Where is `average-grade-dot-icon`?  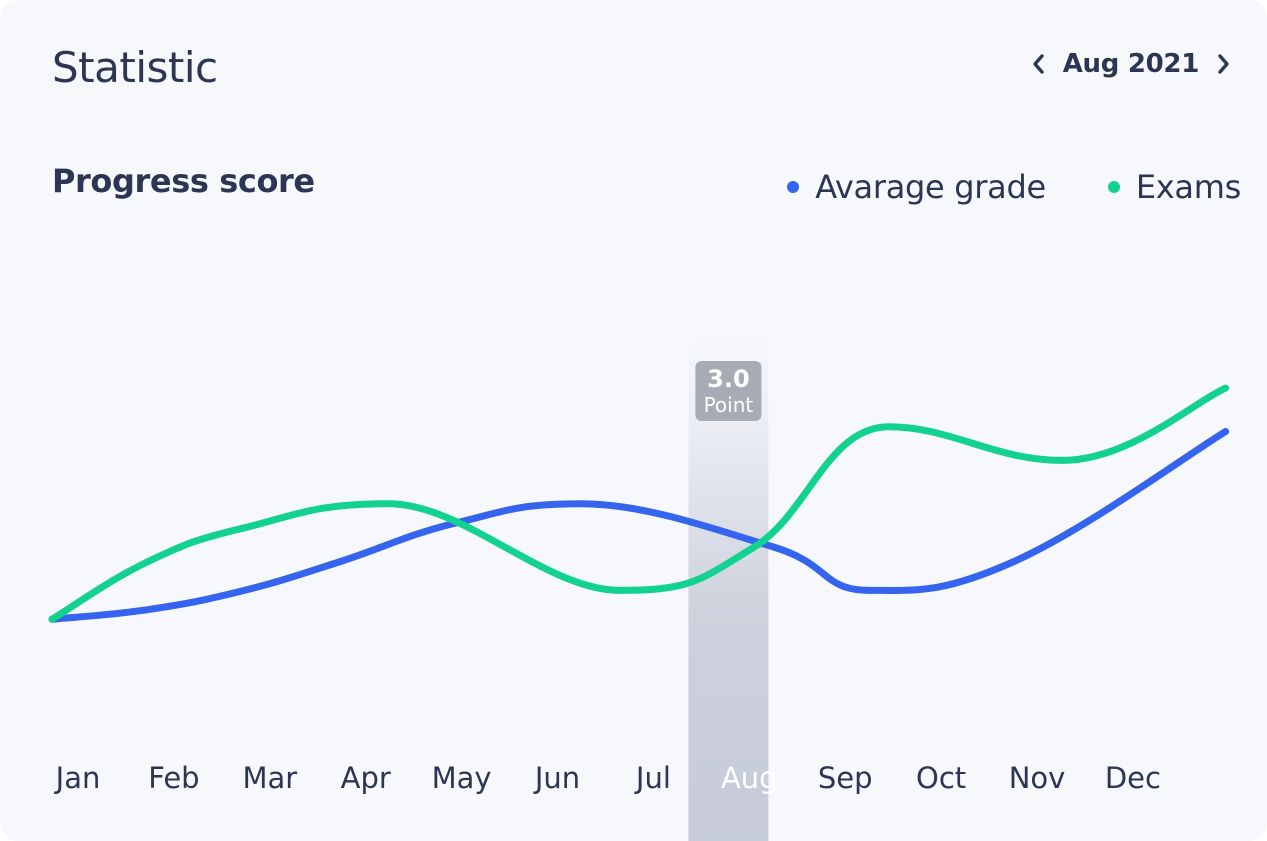
average-grade-dot-icon is located at coordinates (793, 187).